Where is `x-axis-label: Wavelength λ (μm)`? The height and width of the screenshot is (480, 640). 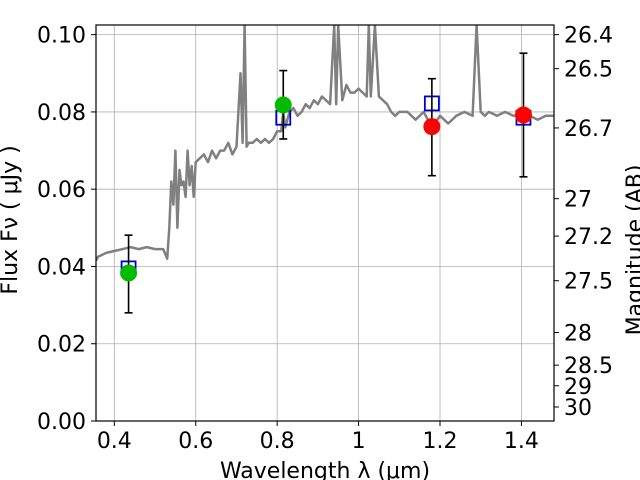 x-axis-label: Wavelength λ (μm) is located at coordinates (325, 469).